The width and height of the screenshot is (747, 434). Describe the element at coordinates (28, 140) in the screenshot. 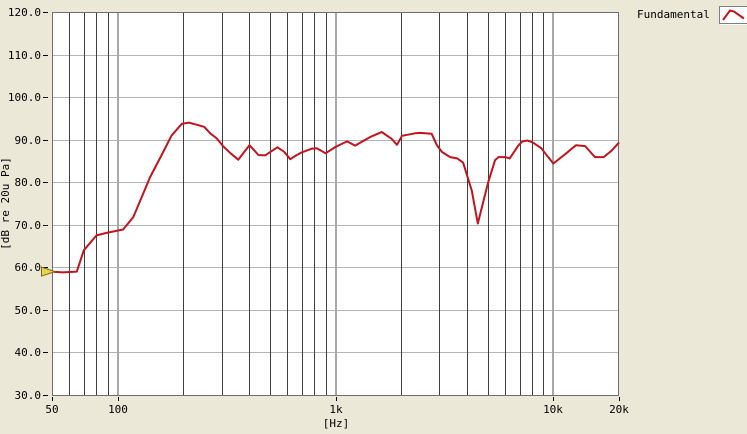

I see `svg-text: 90.0` at that location.